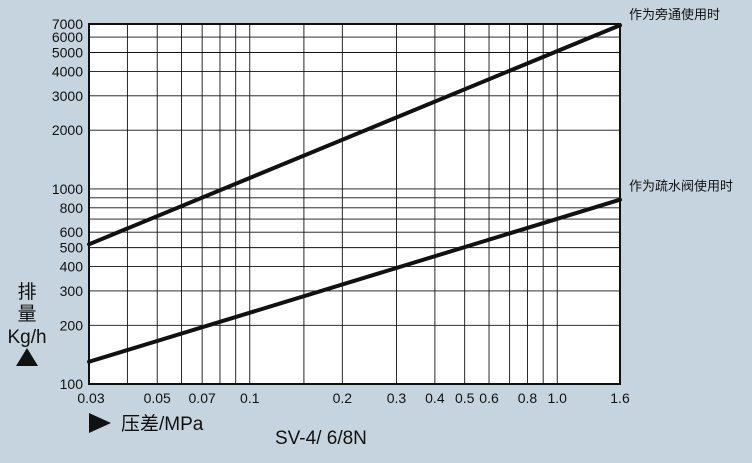 This screenshot has height=463, width=752. What do you see at coordinates (72, 291) in the screenshot?
I see `y-tick-label: 300` at bounding box center [72, 291].